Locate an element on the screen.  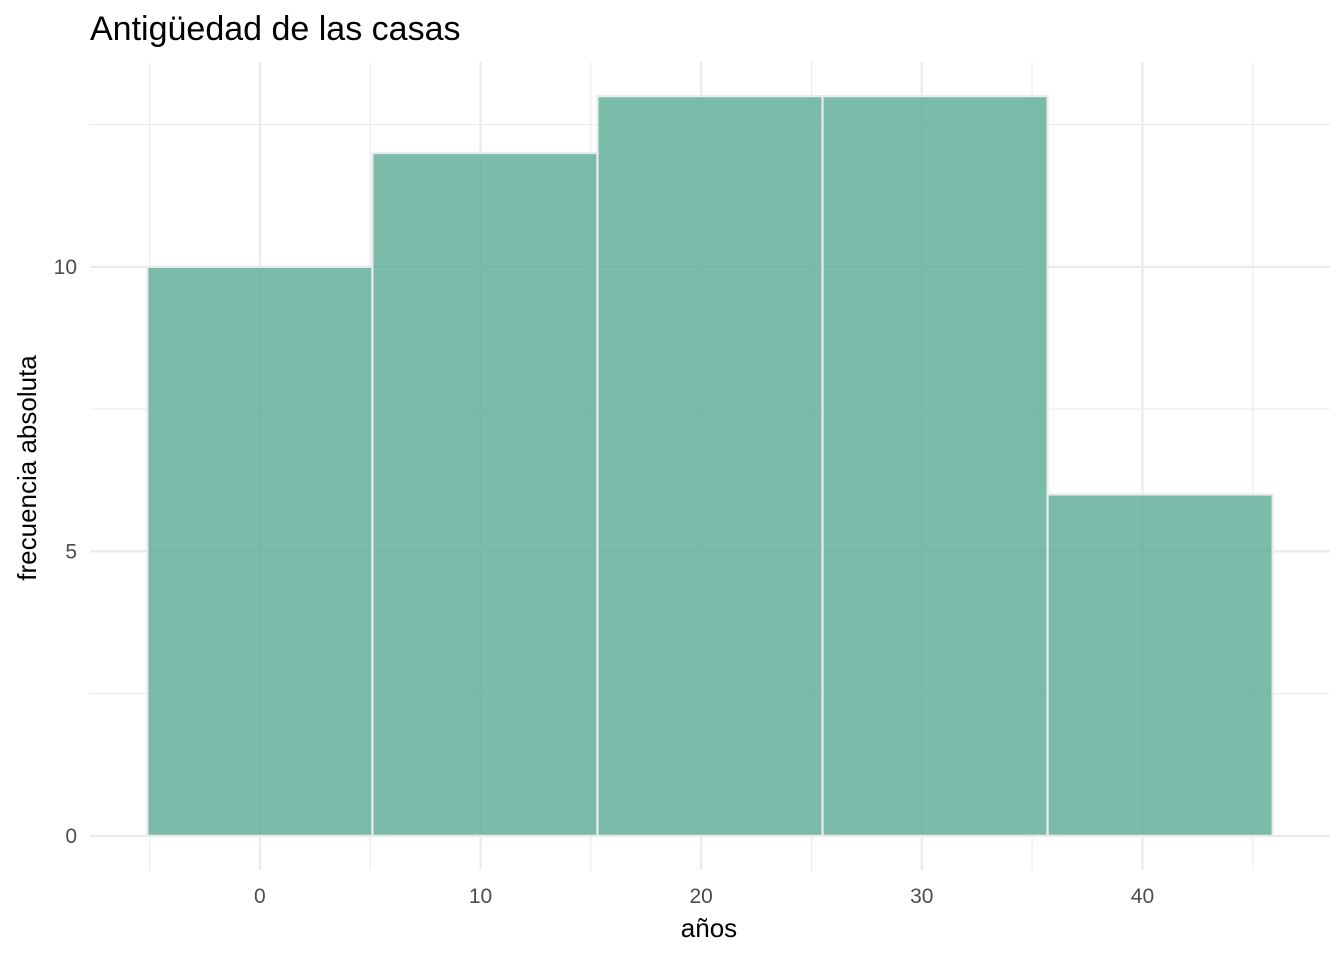
x-tick-label: 20 is located at coordinates (700, 896).